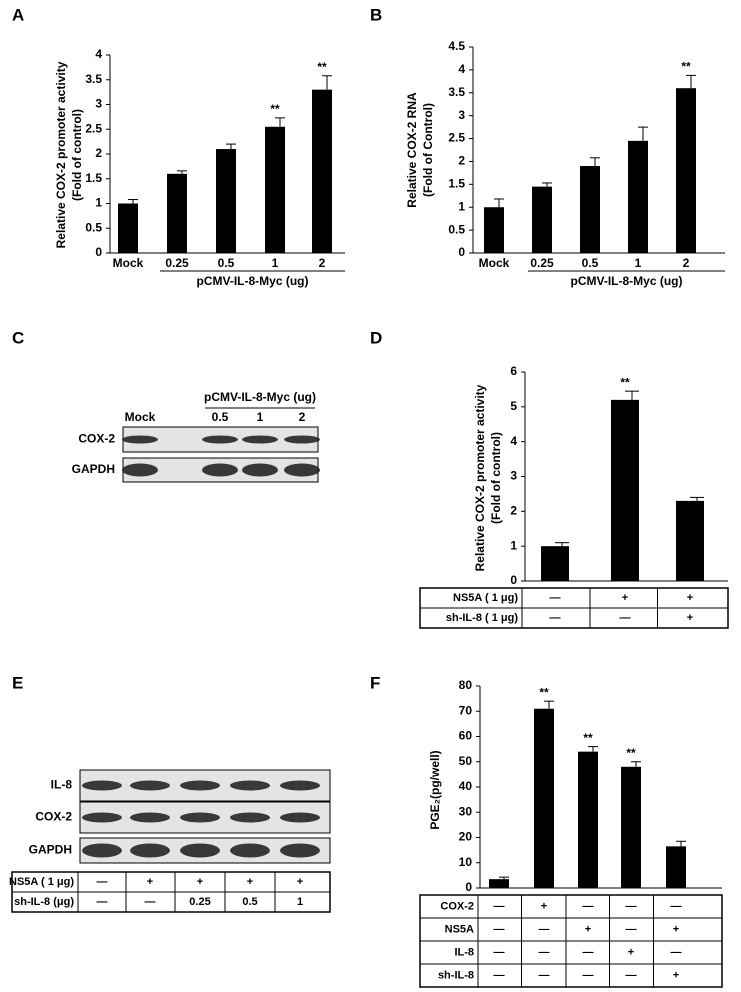 This screenshot has height=992, width=741. What do you see at coordinates (260, 417) in the screenshot?
I see `lane-label: 1` at bounding box center [260, 417].